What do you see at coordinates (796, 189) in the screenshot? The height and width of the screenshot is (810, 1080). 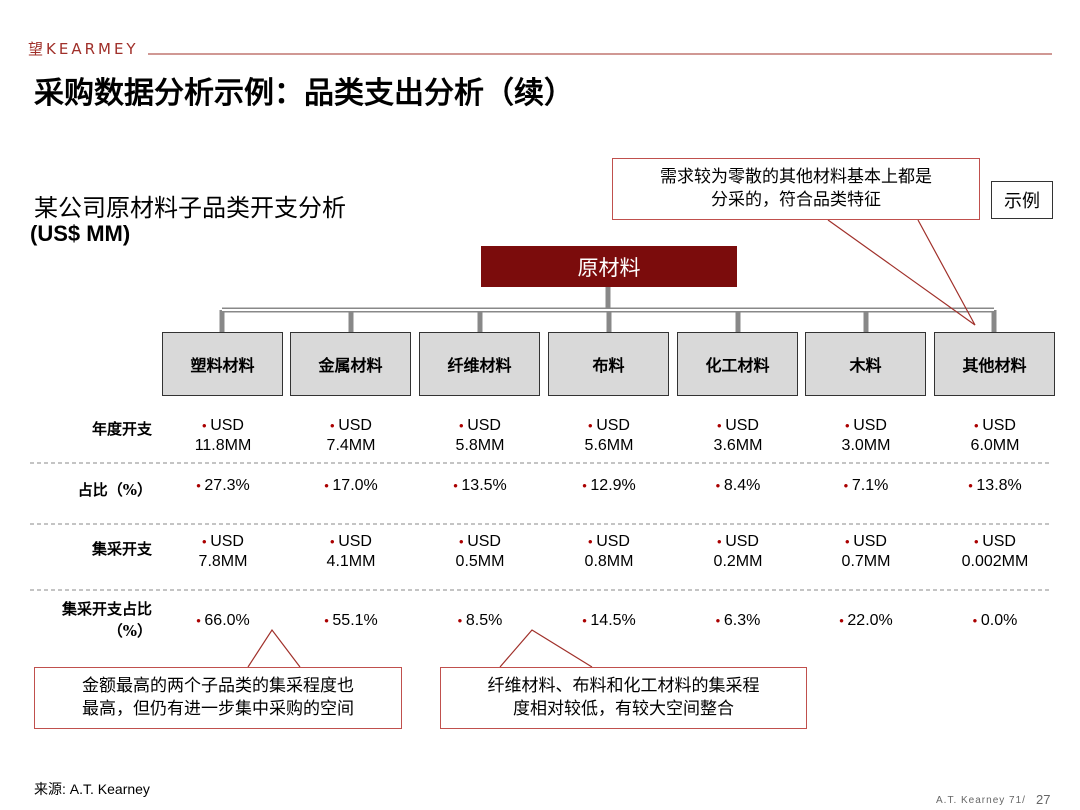 I see `callout: 需求较为零散的其他材料基本上都是 分采的，符合品类特征` at bounding box center [796, 189].